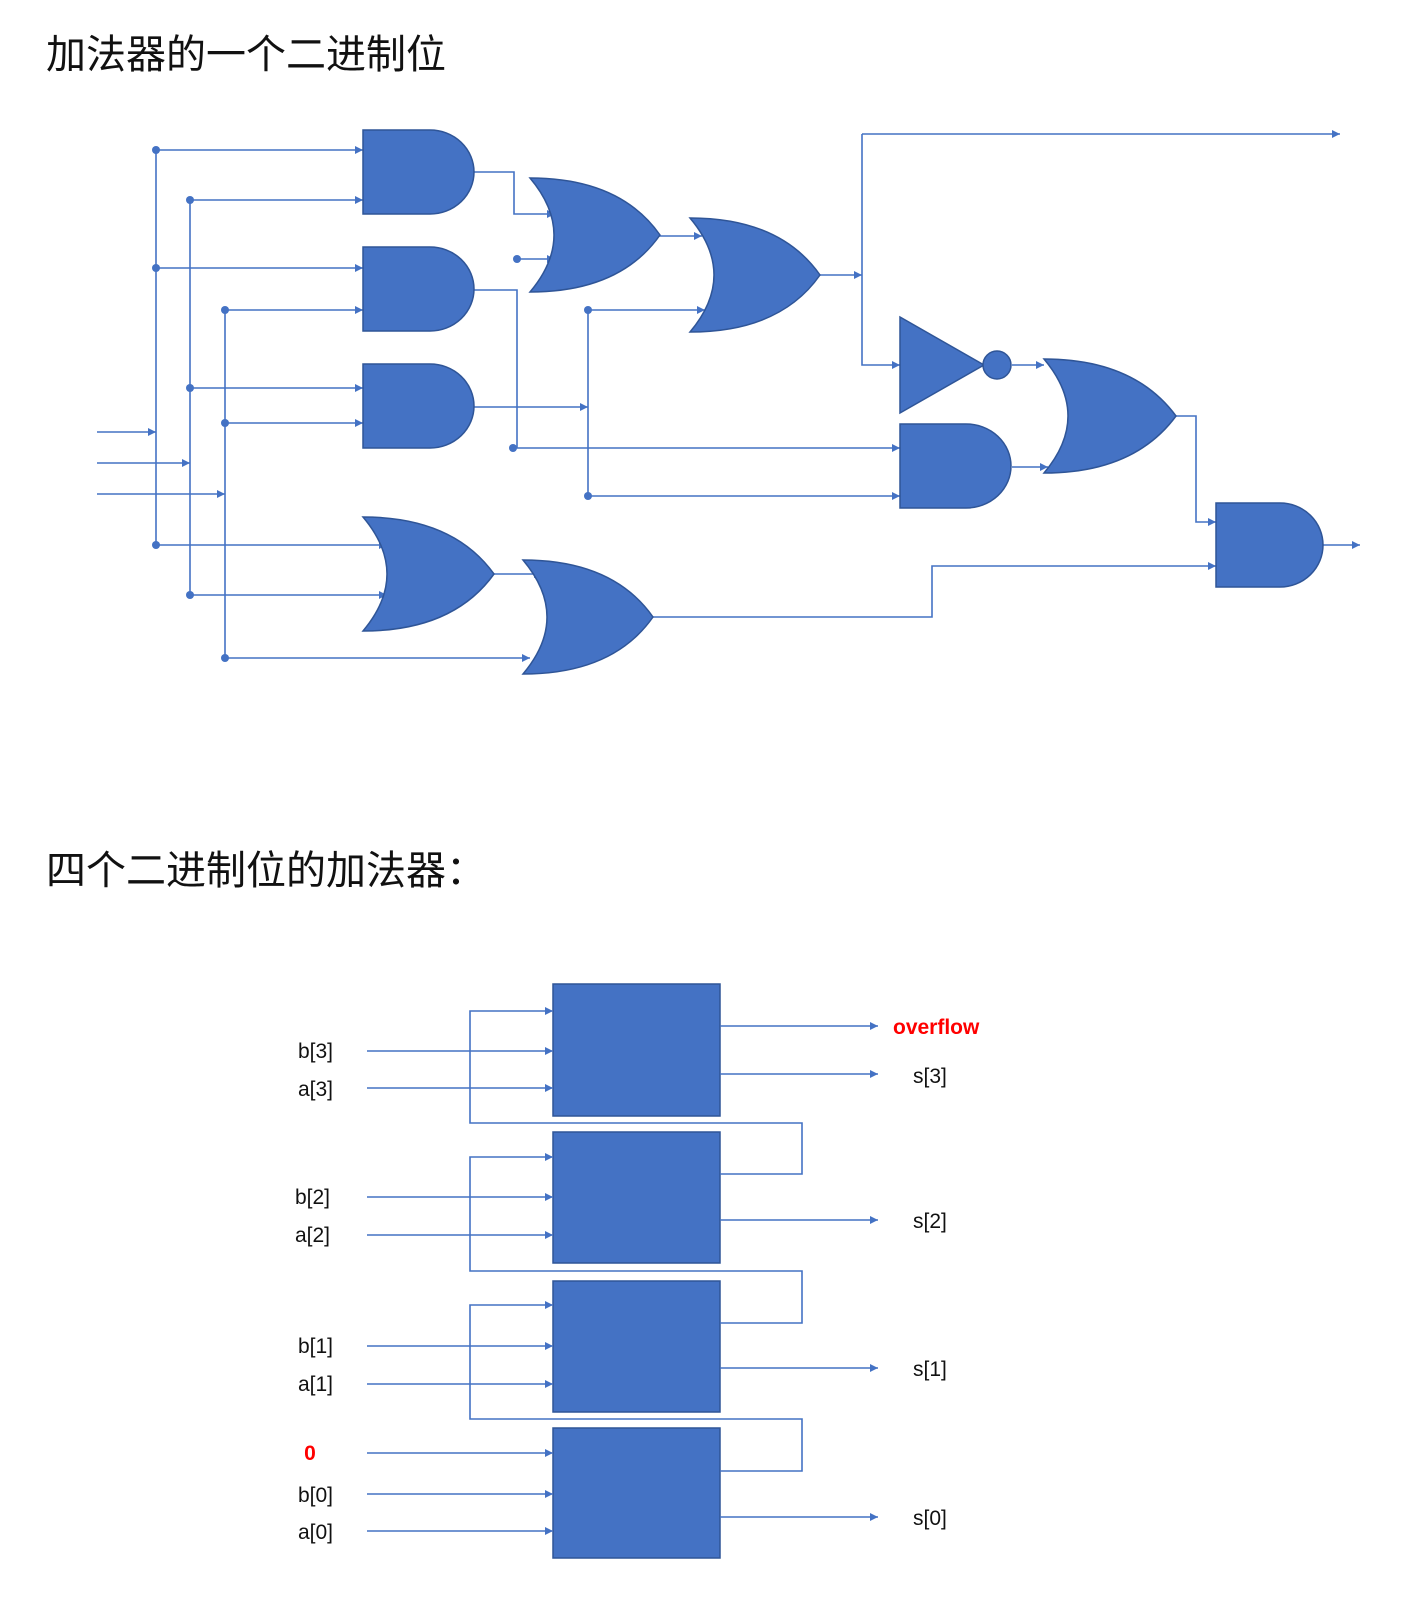 This screenshot has height=1605, width=1422. Describe the element at coordinates (266, 871) in the screenshot. I see `four-bit-adder-title: 四个二进制位的加法器：` at that location.